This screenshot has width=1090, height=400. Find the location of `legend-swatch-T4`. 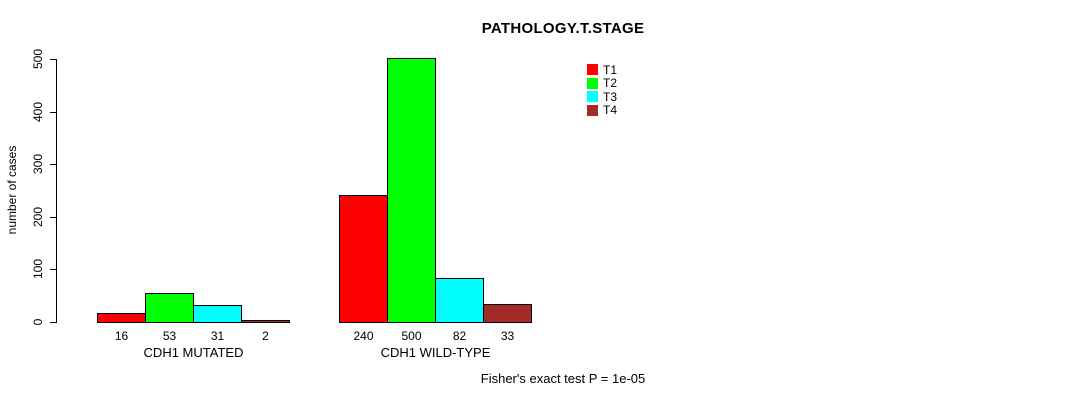

legend-swatch-T4 is located at coordinates (592, 110).